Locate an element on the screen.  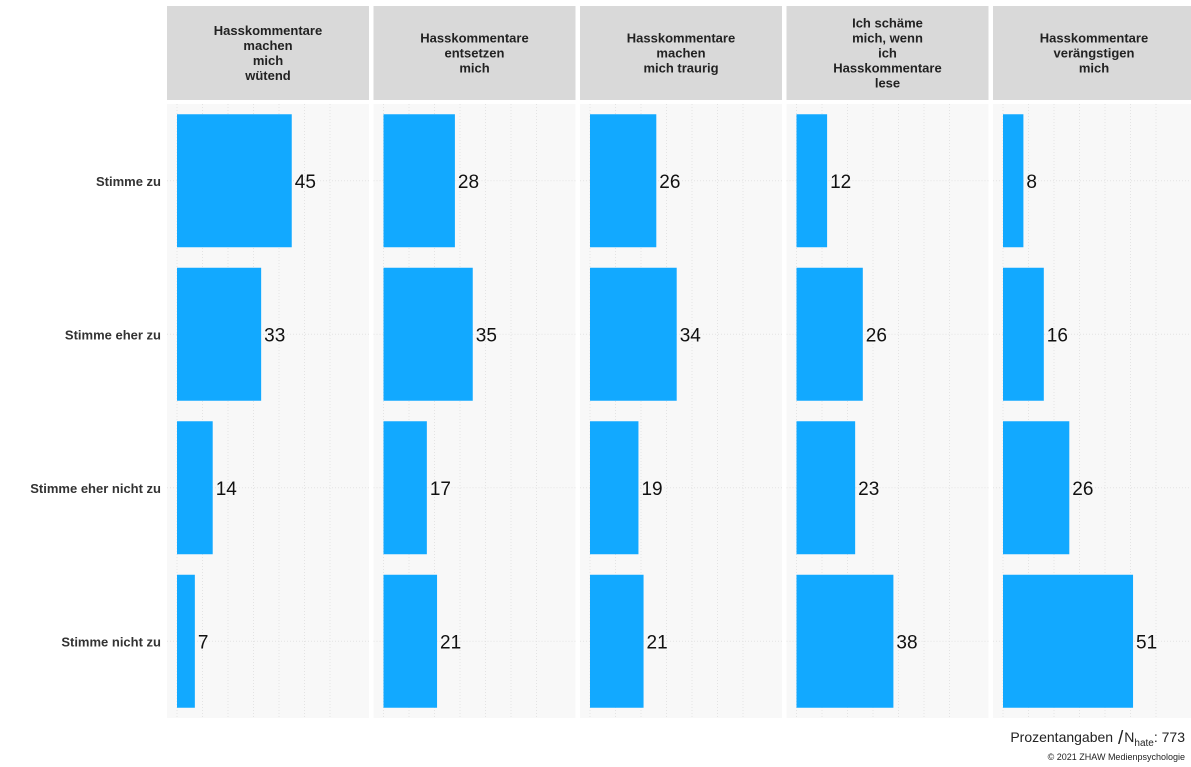
facet-title: Hasskommentare verängstigen mich is located at coordinates (1094, 53).